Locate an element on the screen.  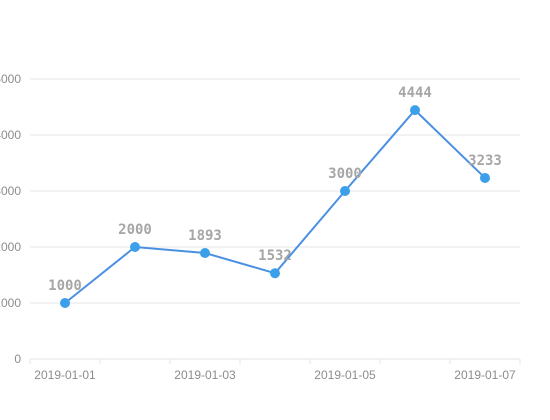
y-tick-label: 2000 is located at coordinates (10, 247).